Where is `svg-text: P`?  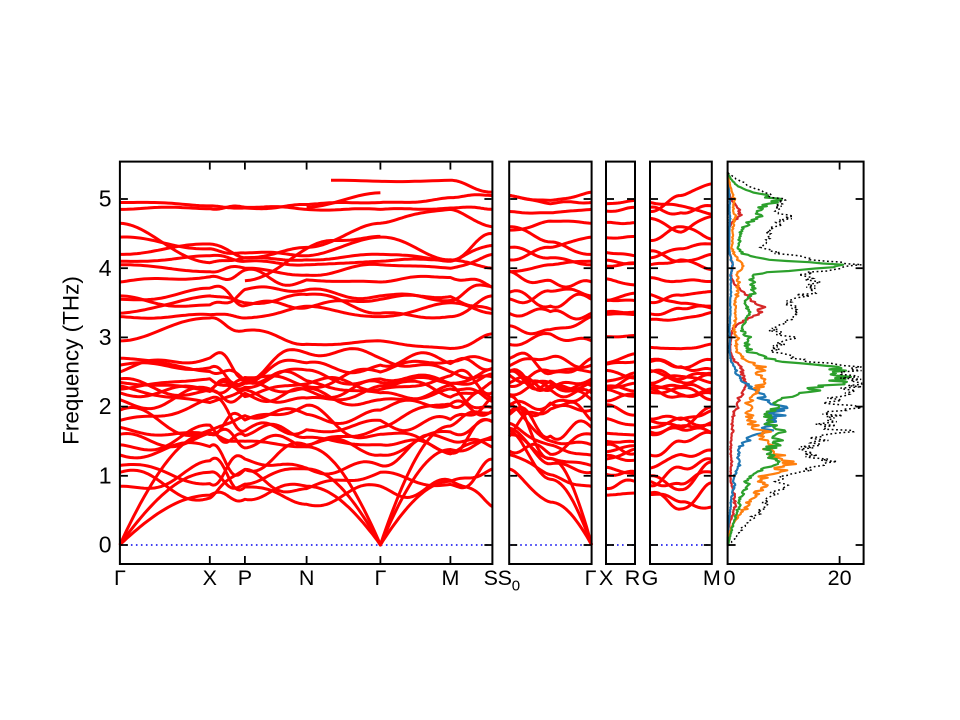
svg-text: P is located at coordinates (245, 578).